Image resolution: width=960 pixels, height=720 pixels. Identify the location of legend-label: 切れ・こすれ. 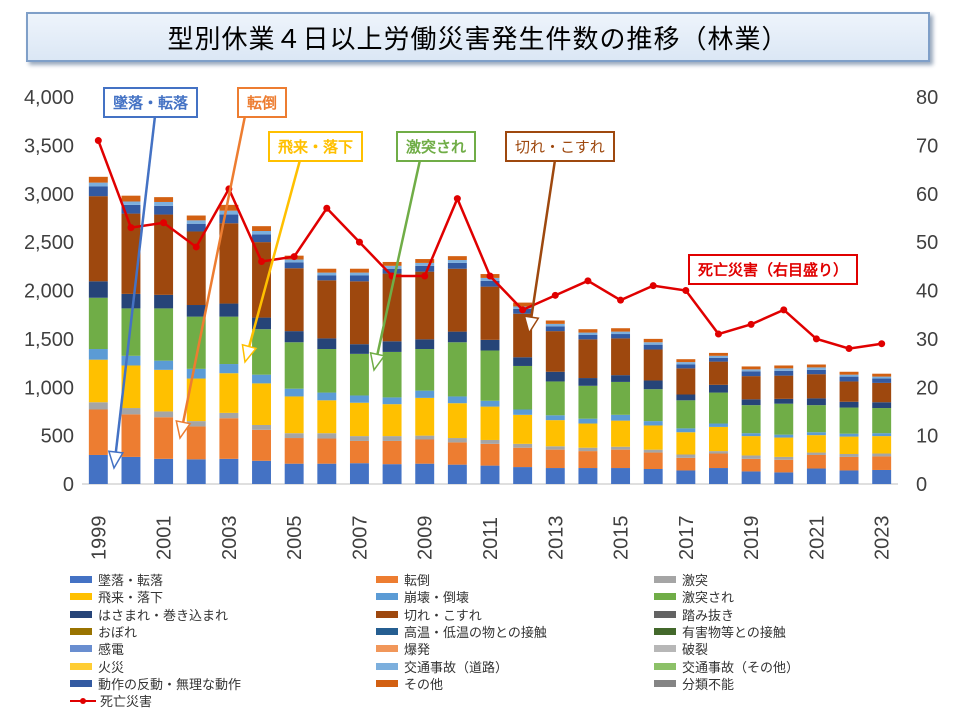
(443, 616).